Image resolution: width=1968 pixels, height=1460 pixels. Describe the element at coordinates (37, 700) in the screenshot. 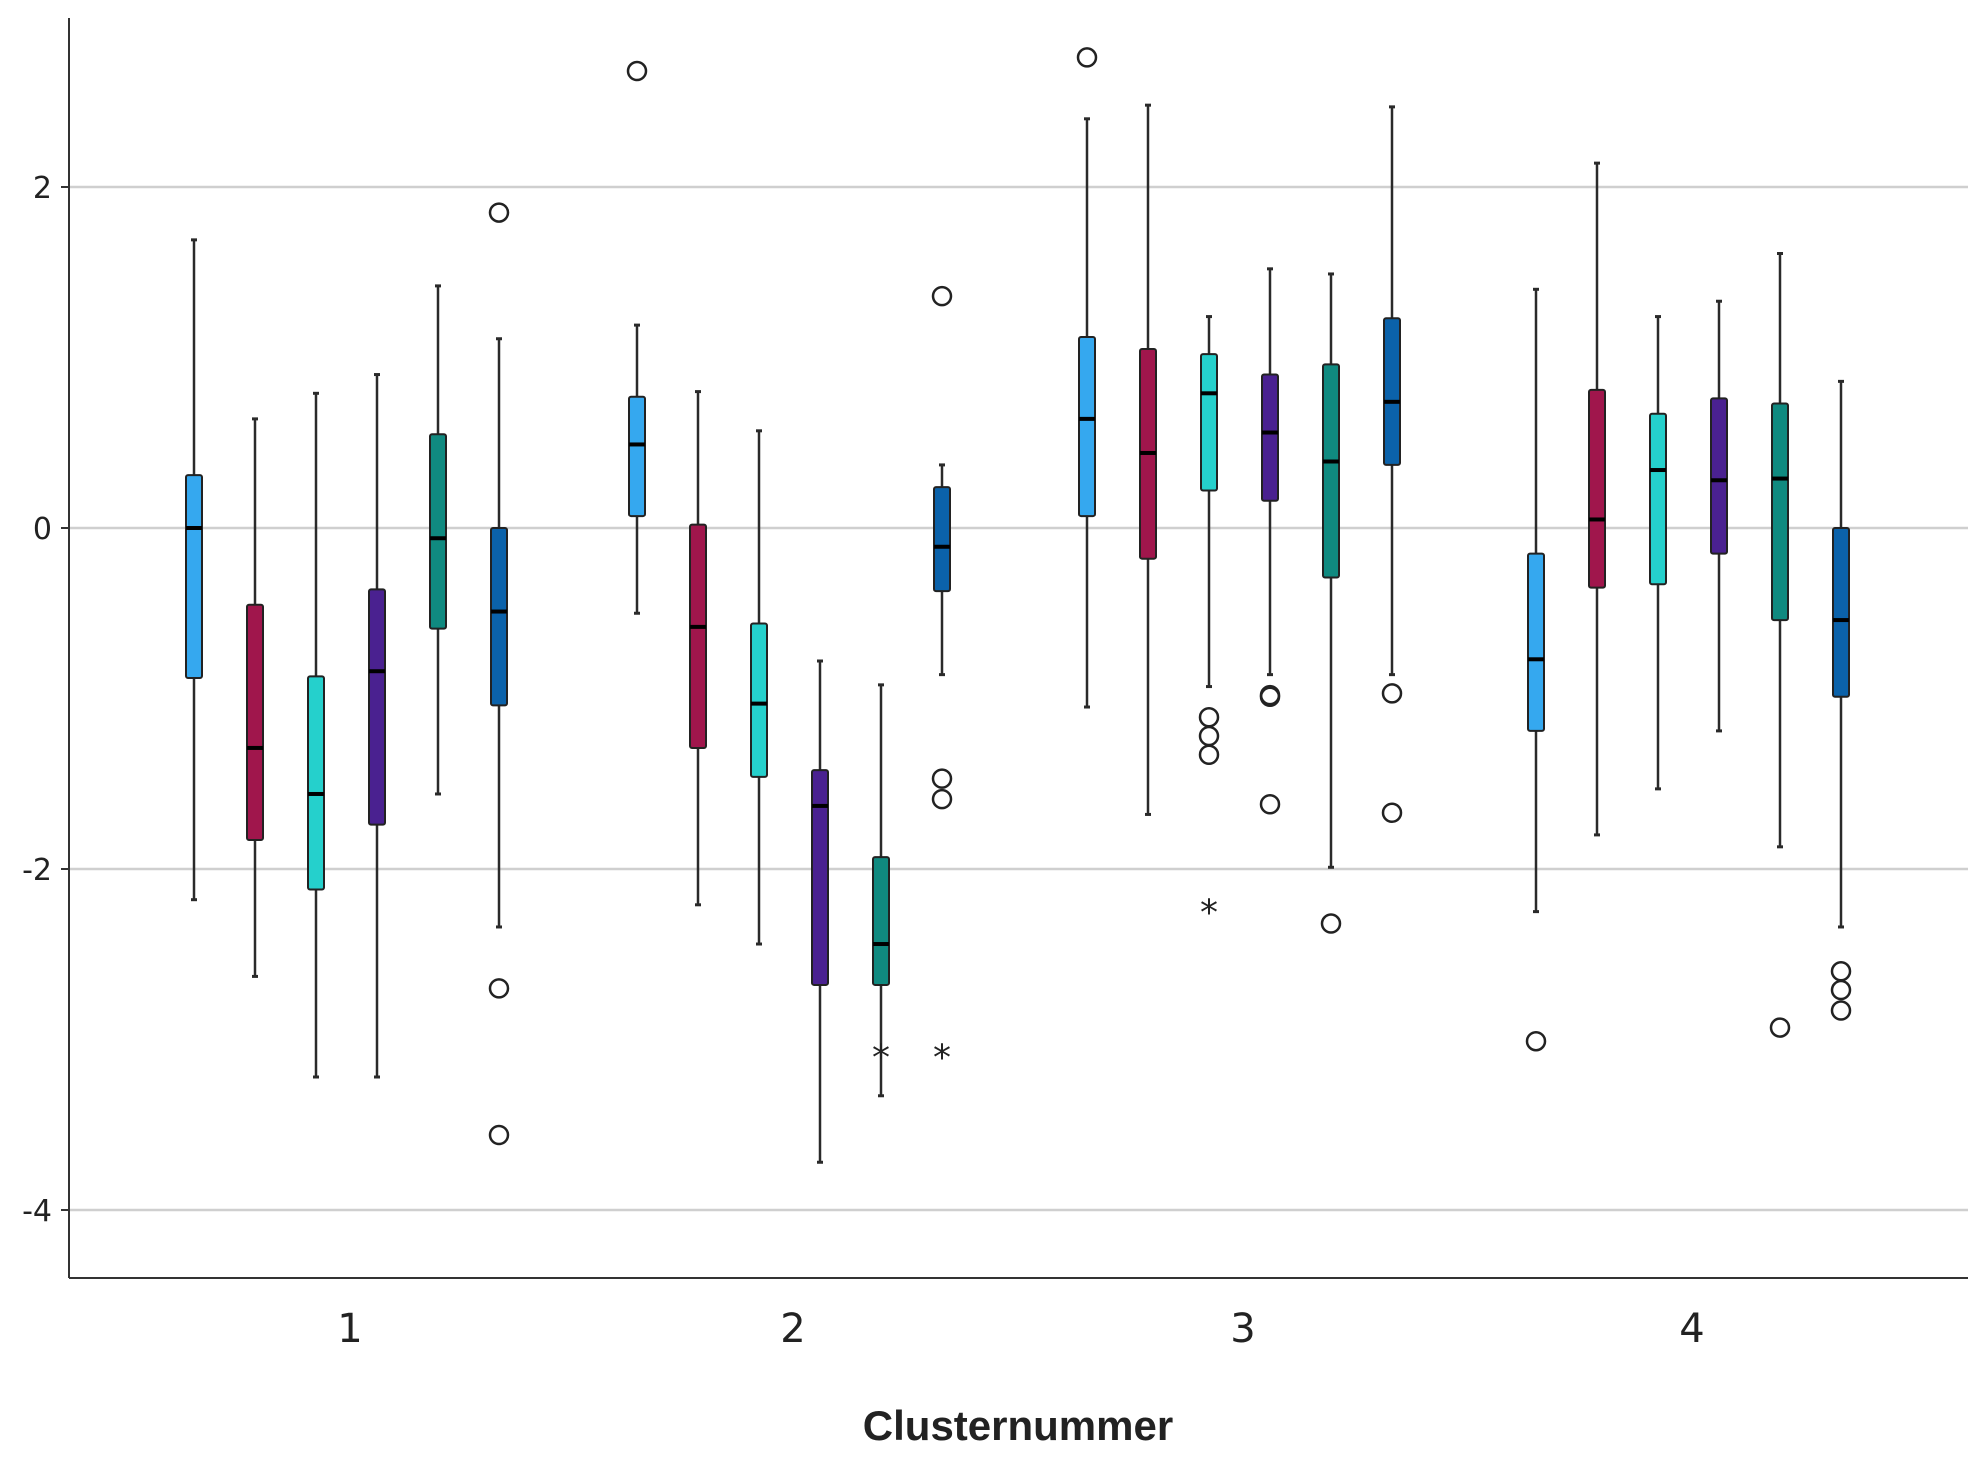

I see `y-axis-tick-labels: 2 0 -2 -4` at that location.